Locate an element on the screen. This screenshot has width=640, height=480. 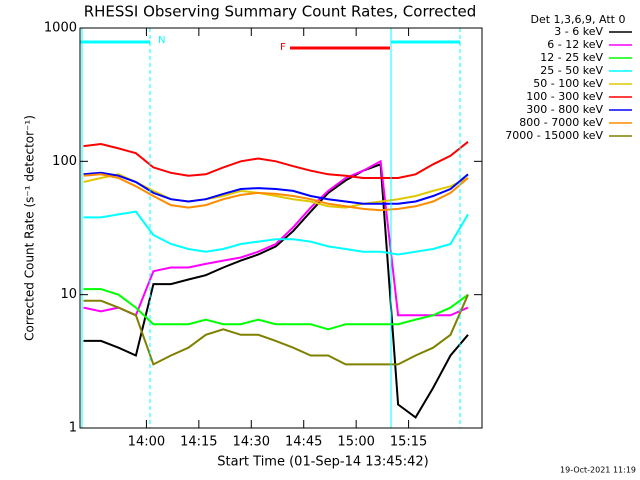
annotation: N is located at coordinates (161, 40).